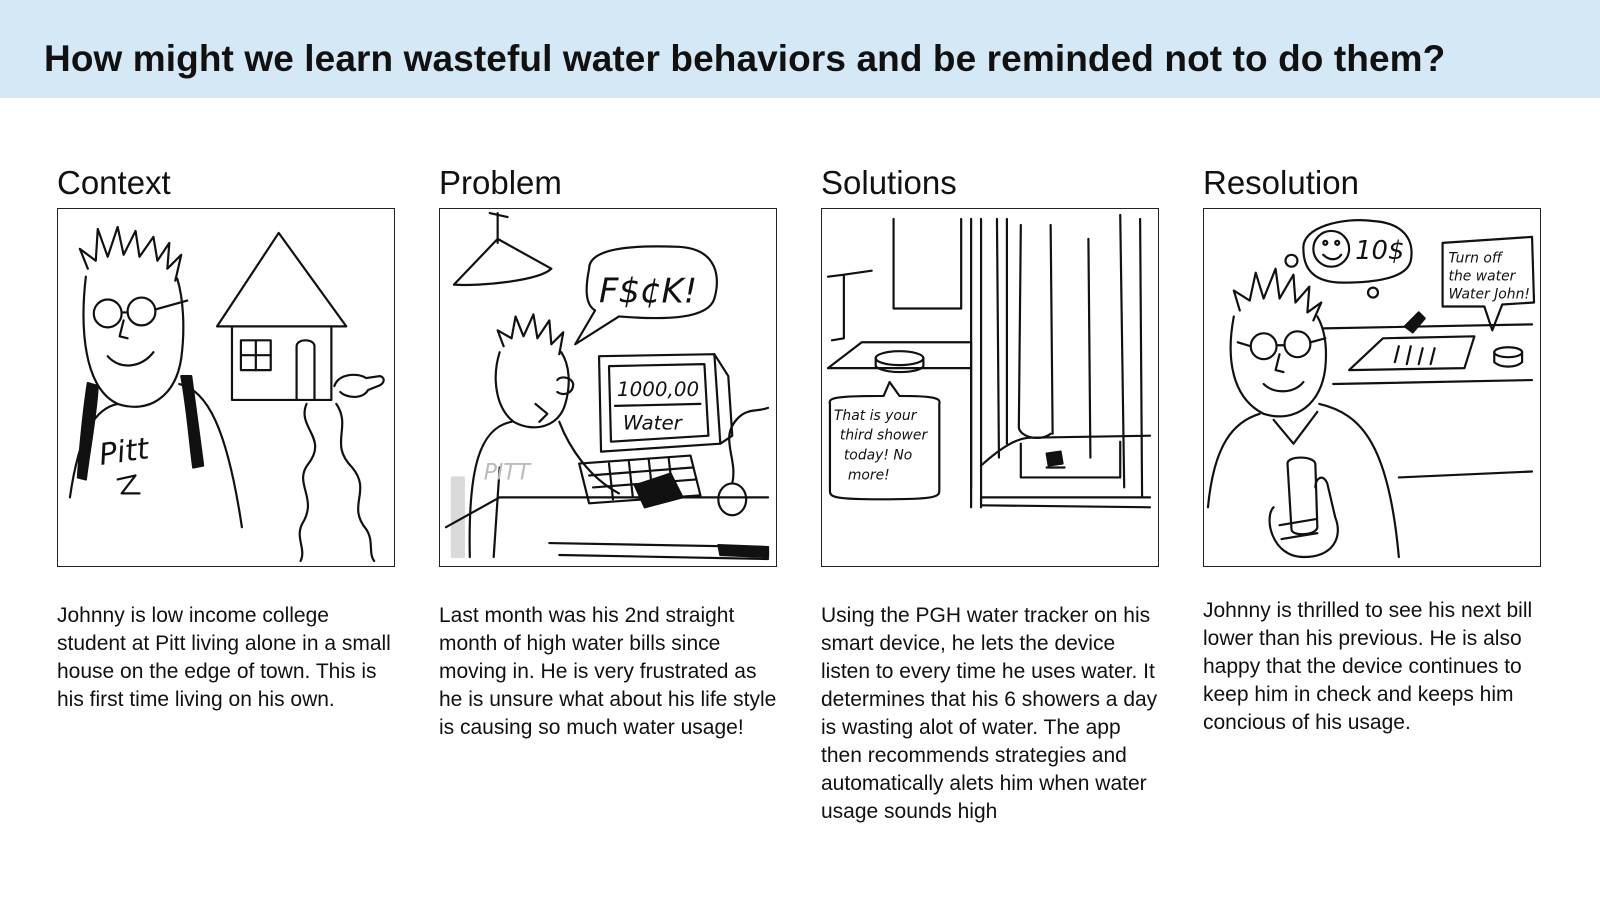 The image size is (1600, 900). Describe the element at coordinates (1476, 259) in the screenshot. I see `resolution-sketch-message-line-1: Turn off` at that location.